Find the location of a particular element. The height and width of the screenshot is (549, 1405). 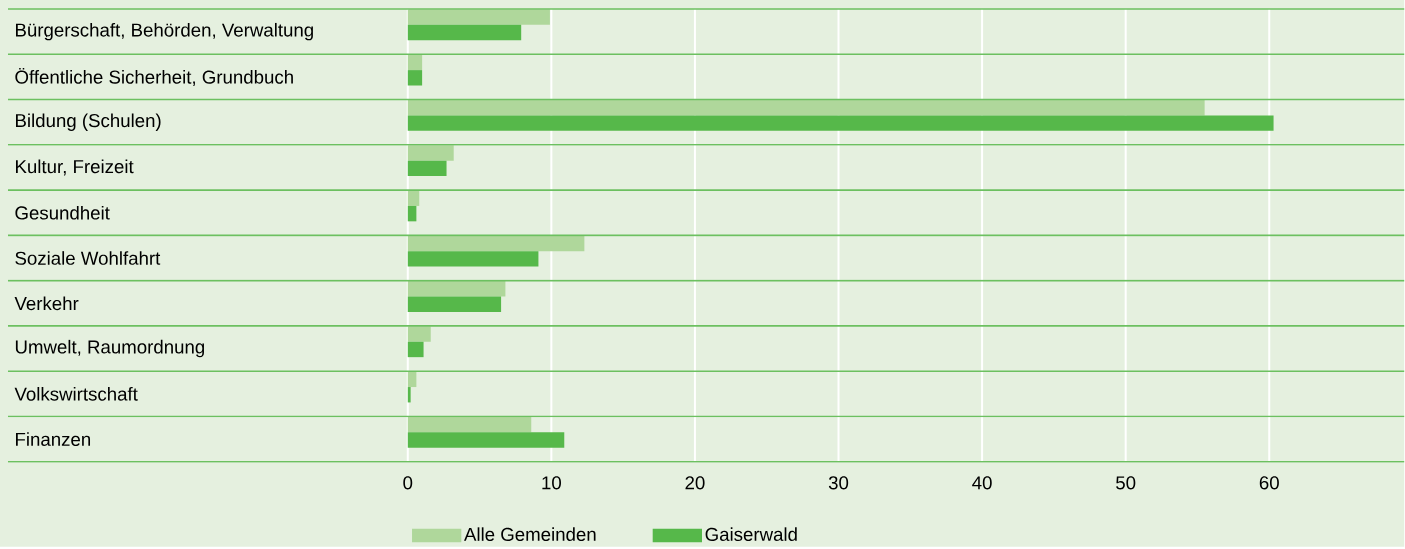

y-tick-label: Soziale Wohlfahrt is located at coordinates (88, 258).